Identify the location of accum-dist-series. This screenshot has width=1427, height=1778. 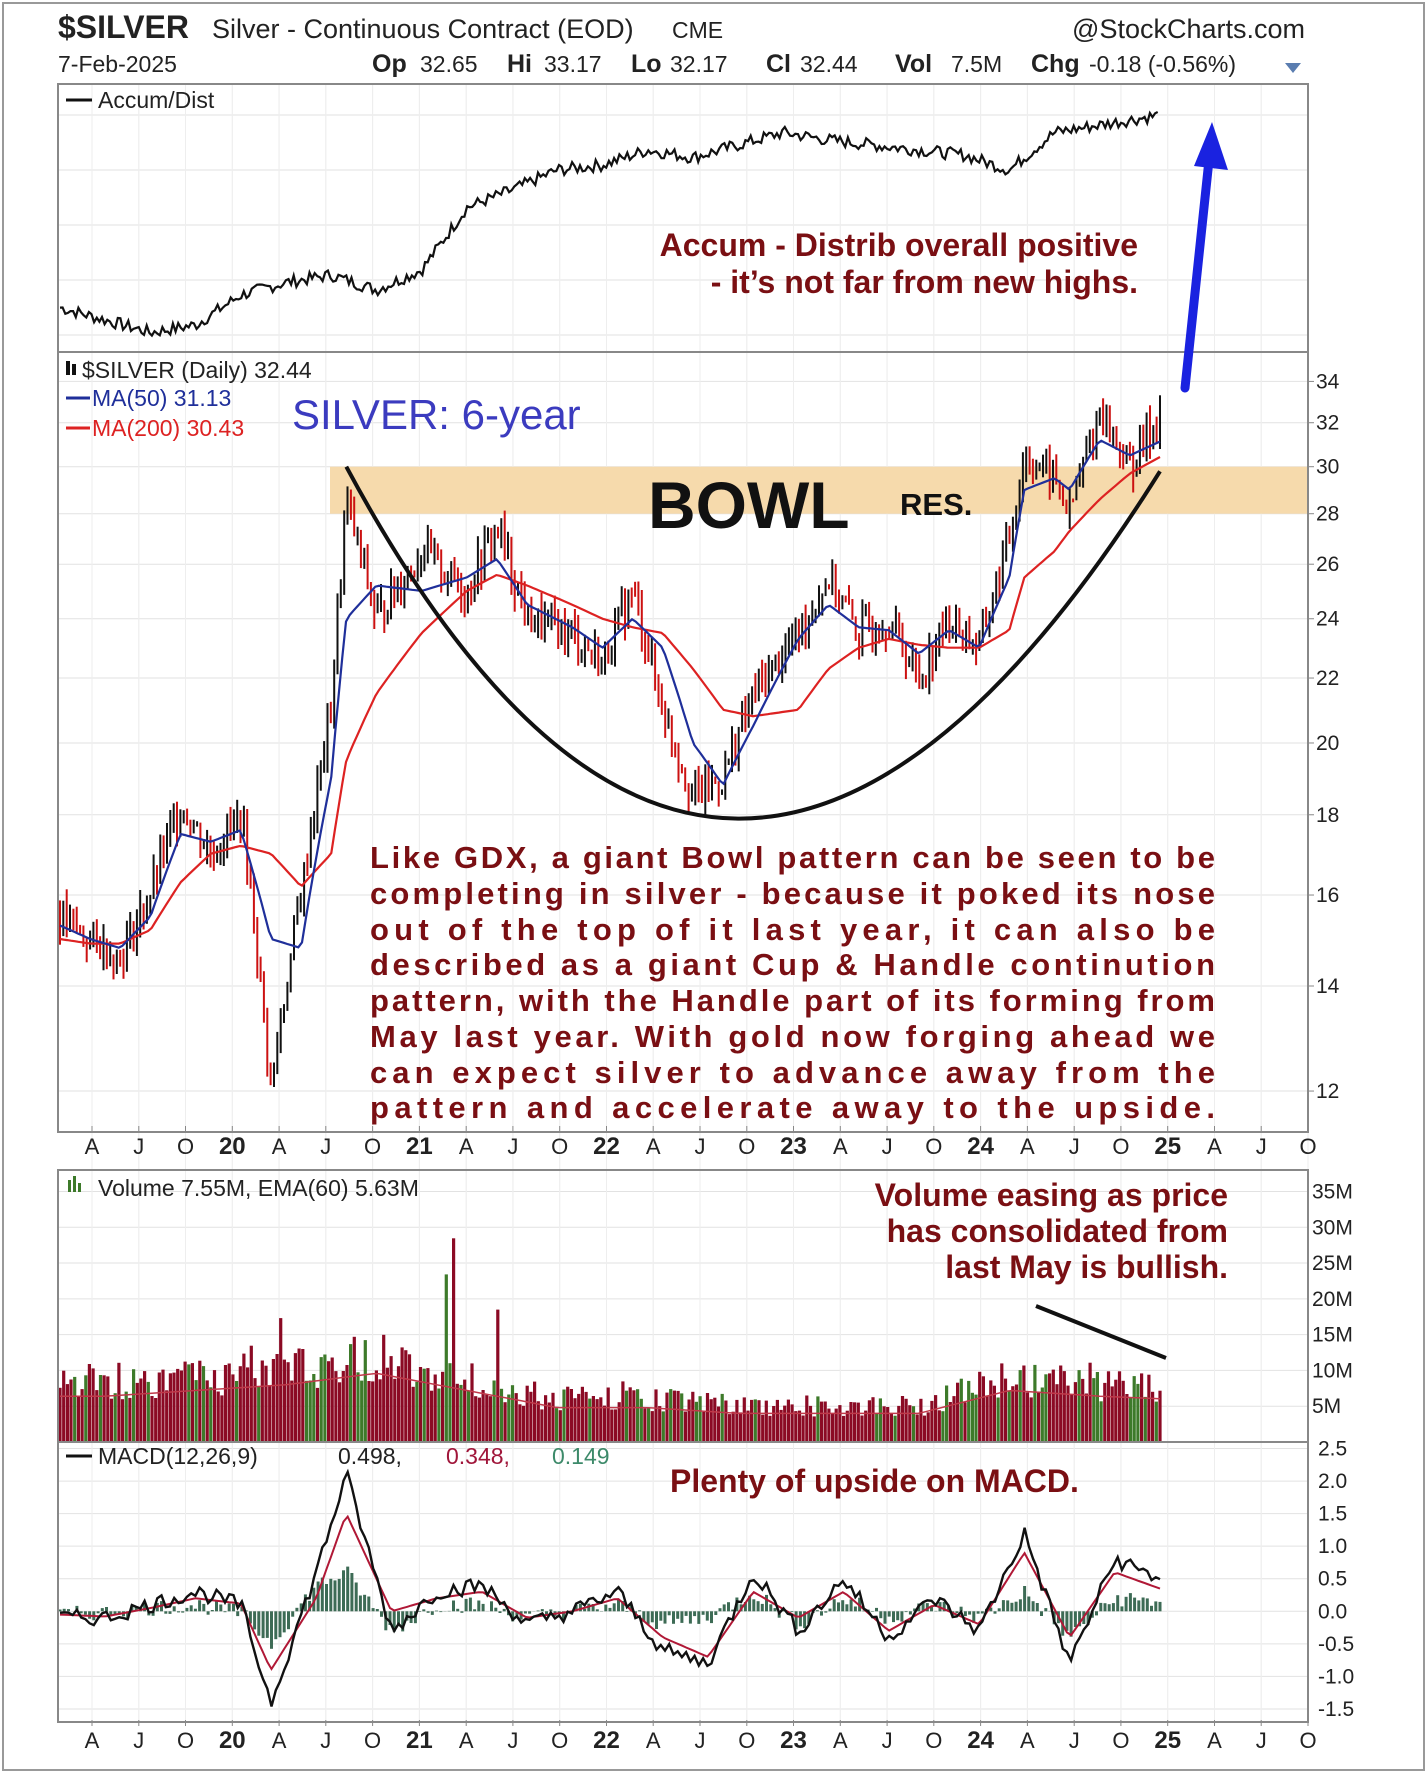
(609, 224).